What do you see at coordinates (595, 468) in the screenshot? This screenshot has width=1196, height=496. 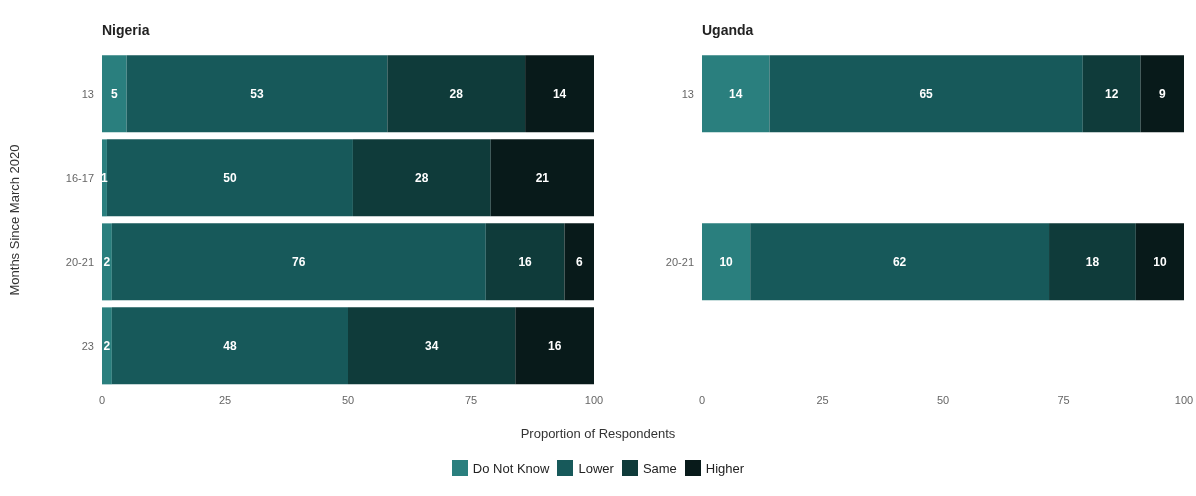 I see `legend-label: Lower` at bounding box center [595, 468].